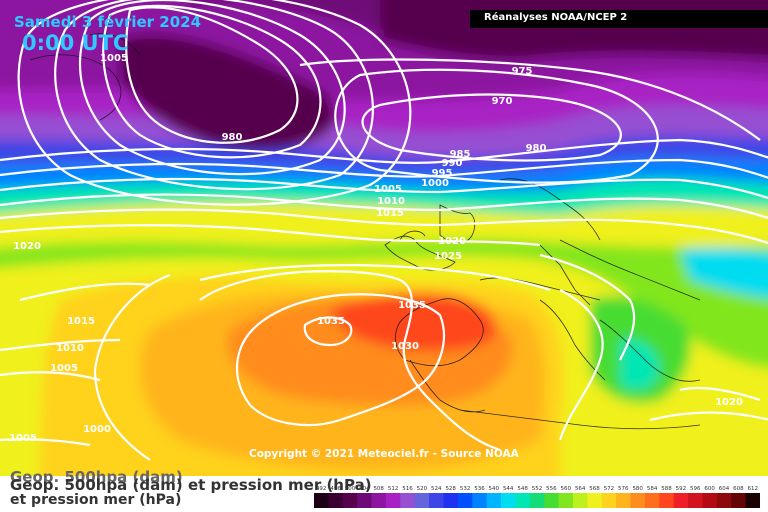 The width and height of the screenshot is (768, 512). I want to click on scale-tick-label: 524, so click(436, 489).